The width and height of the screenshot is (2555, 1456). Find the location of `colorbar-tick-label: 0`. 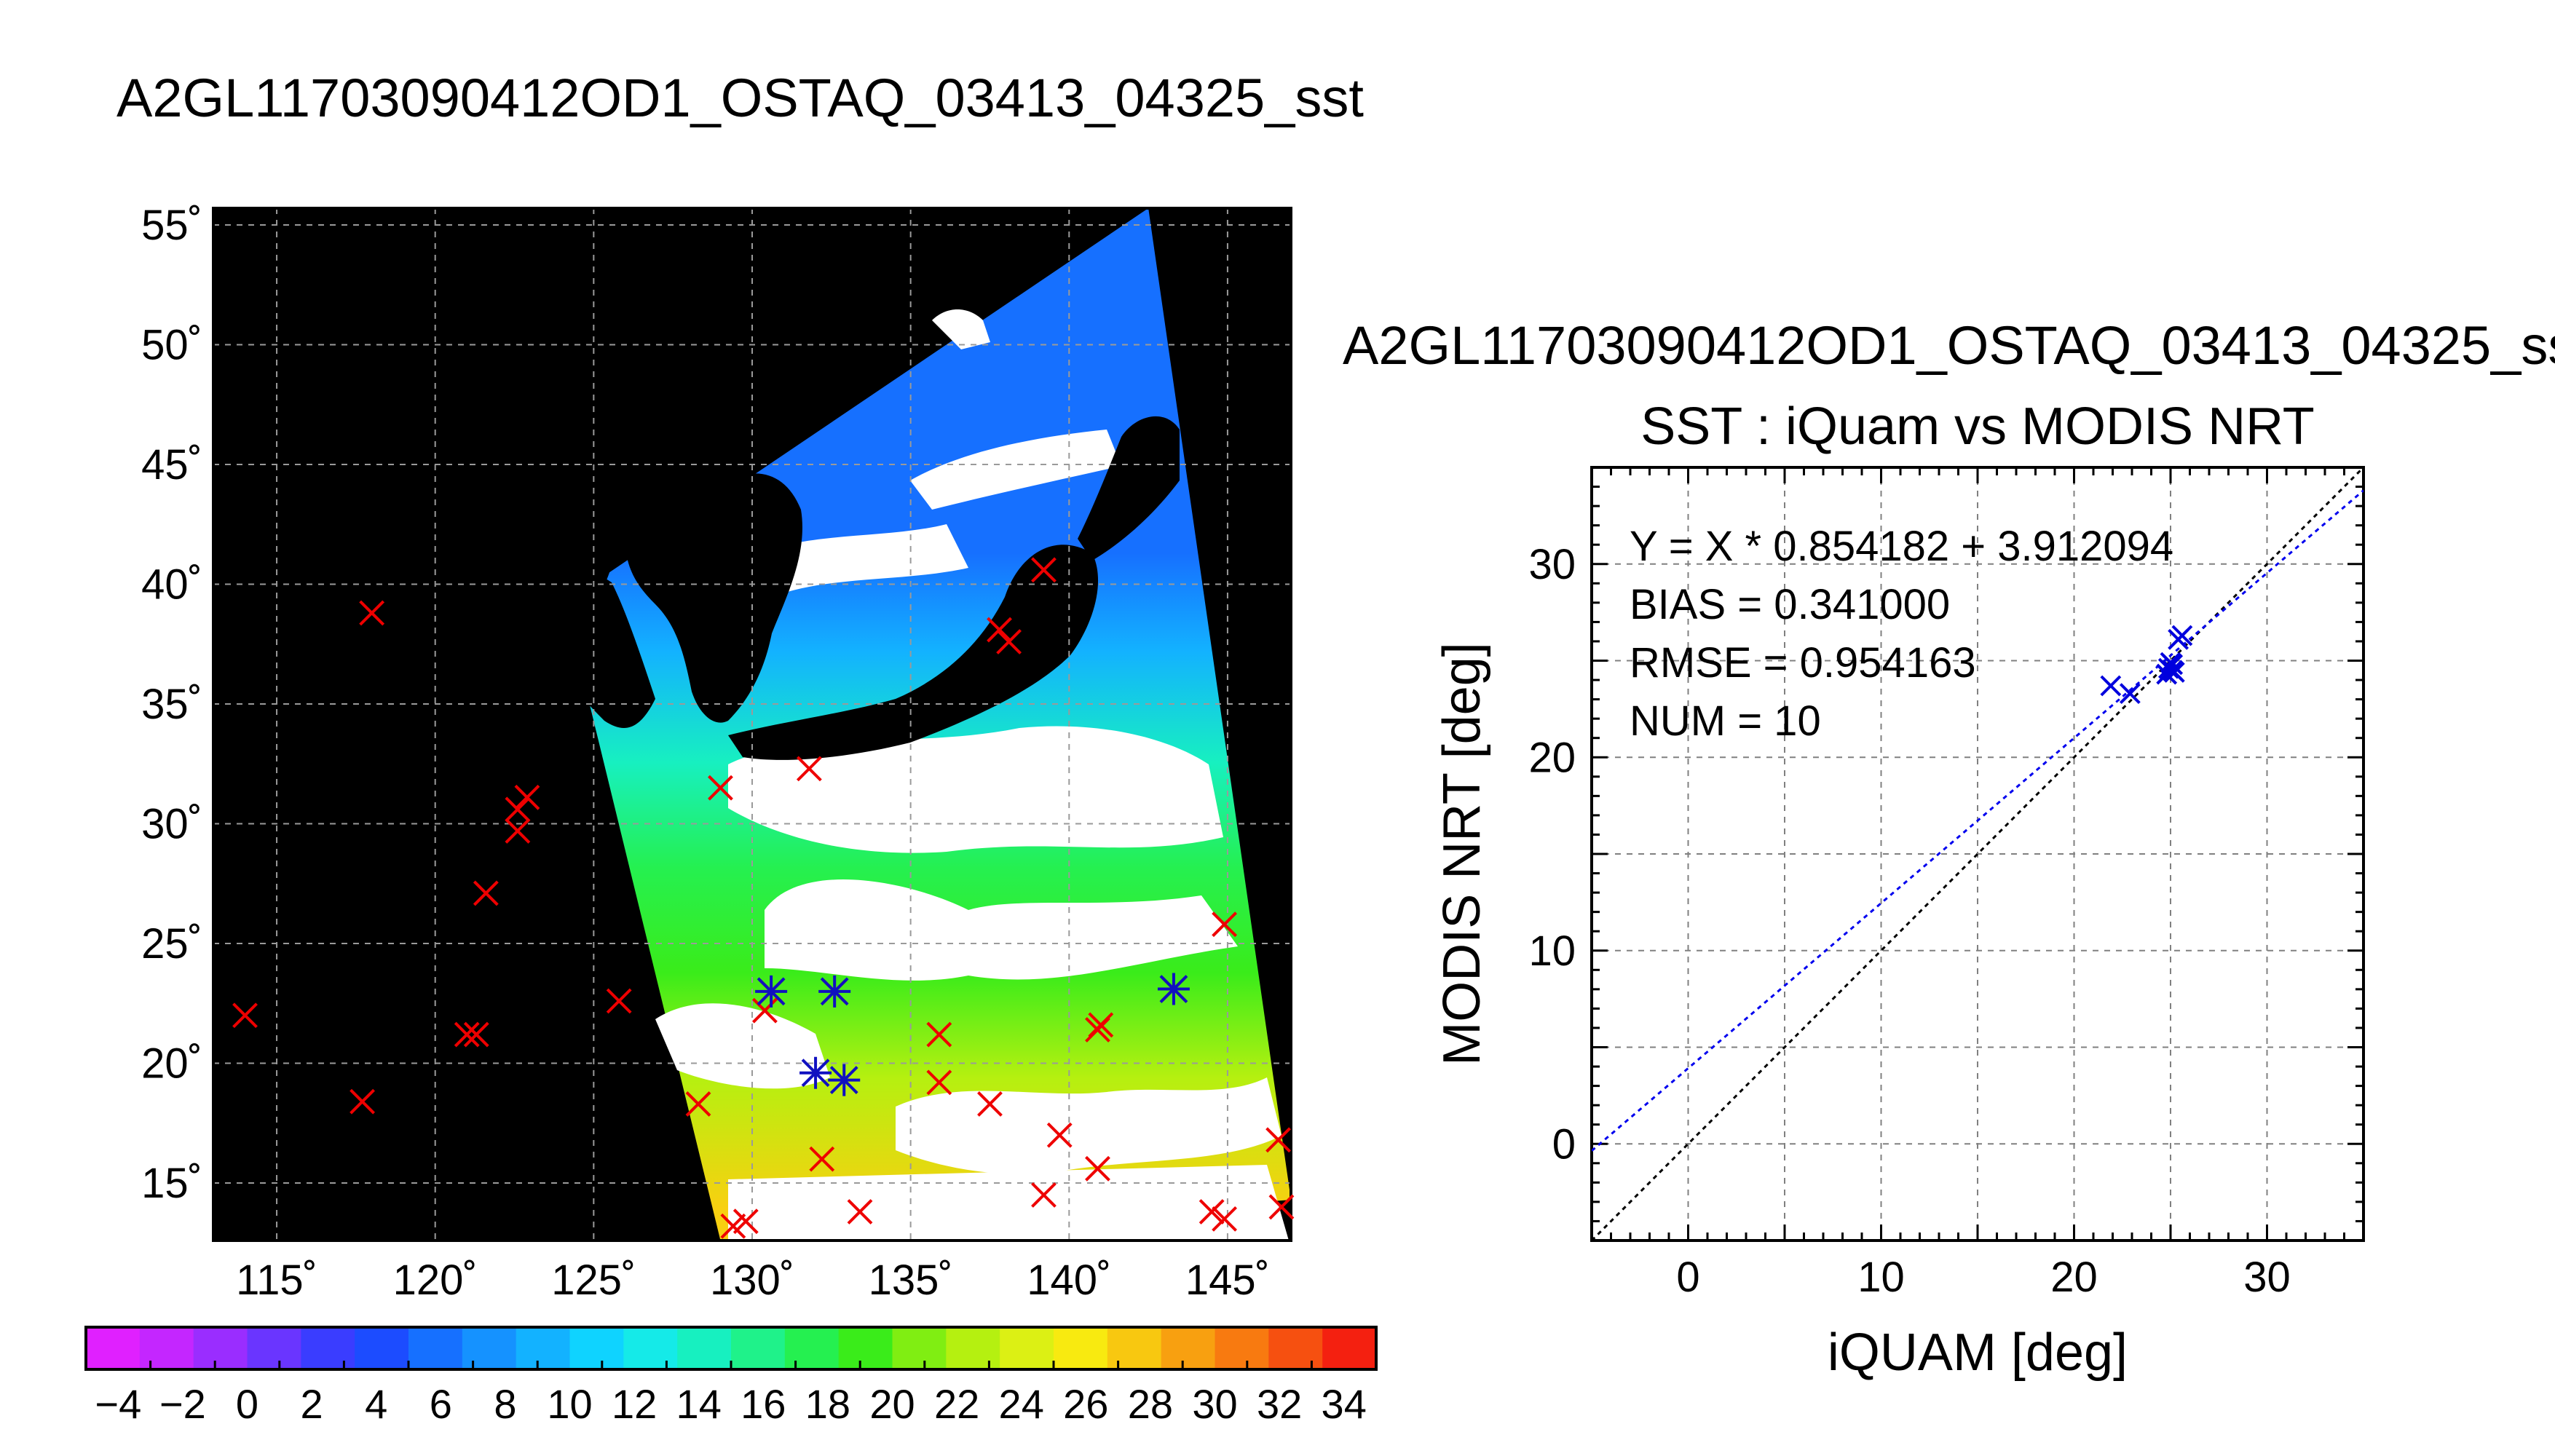

colorbar-tick-label: 0 is located at coordinates (247, 1404).